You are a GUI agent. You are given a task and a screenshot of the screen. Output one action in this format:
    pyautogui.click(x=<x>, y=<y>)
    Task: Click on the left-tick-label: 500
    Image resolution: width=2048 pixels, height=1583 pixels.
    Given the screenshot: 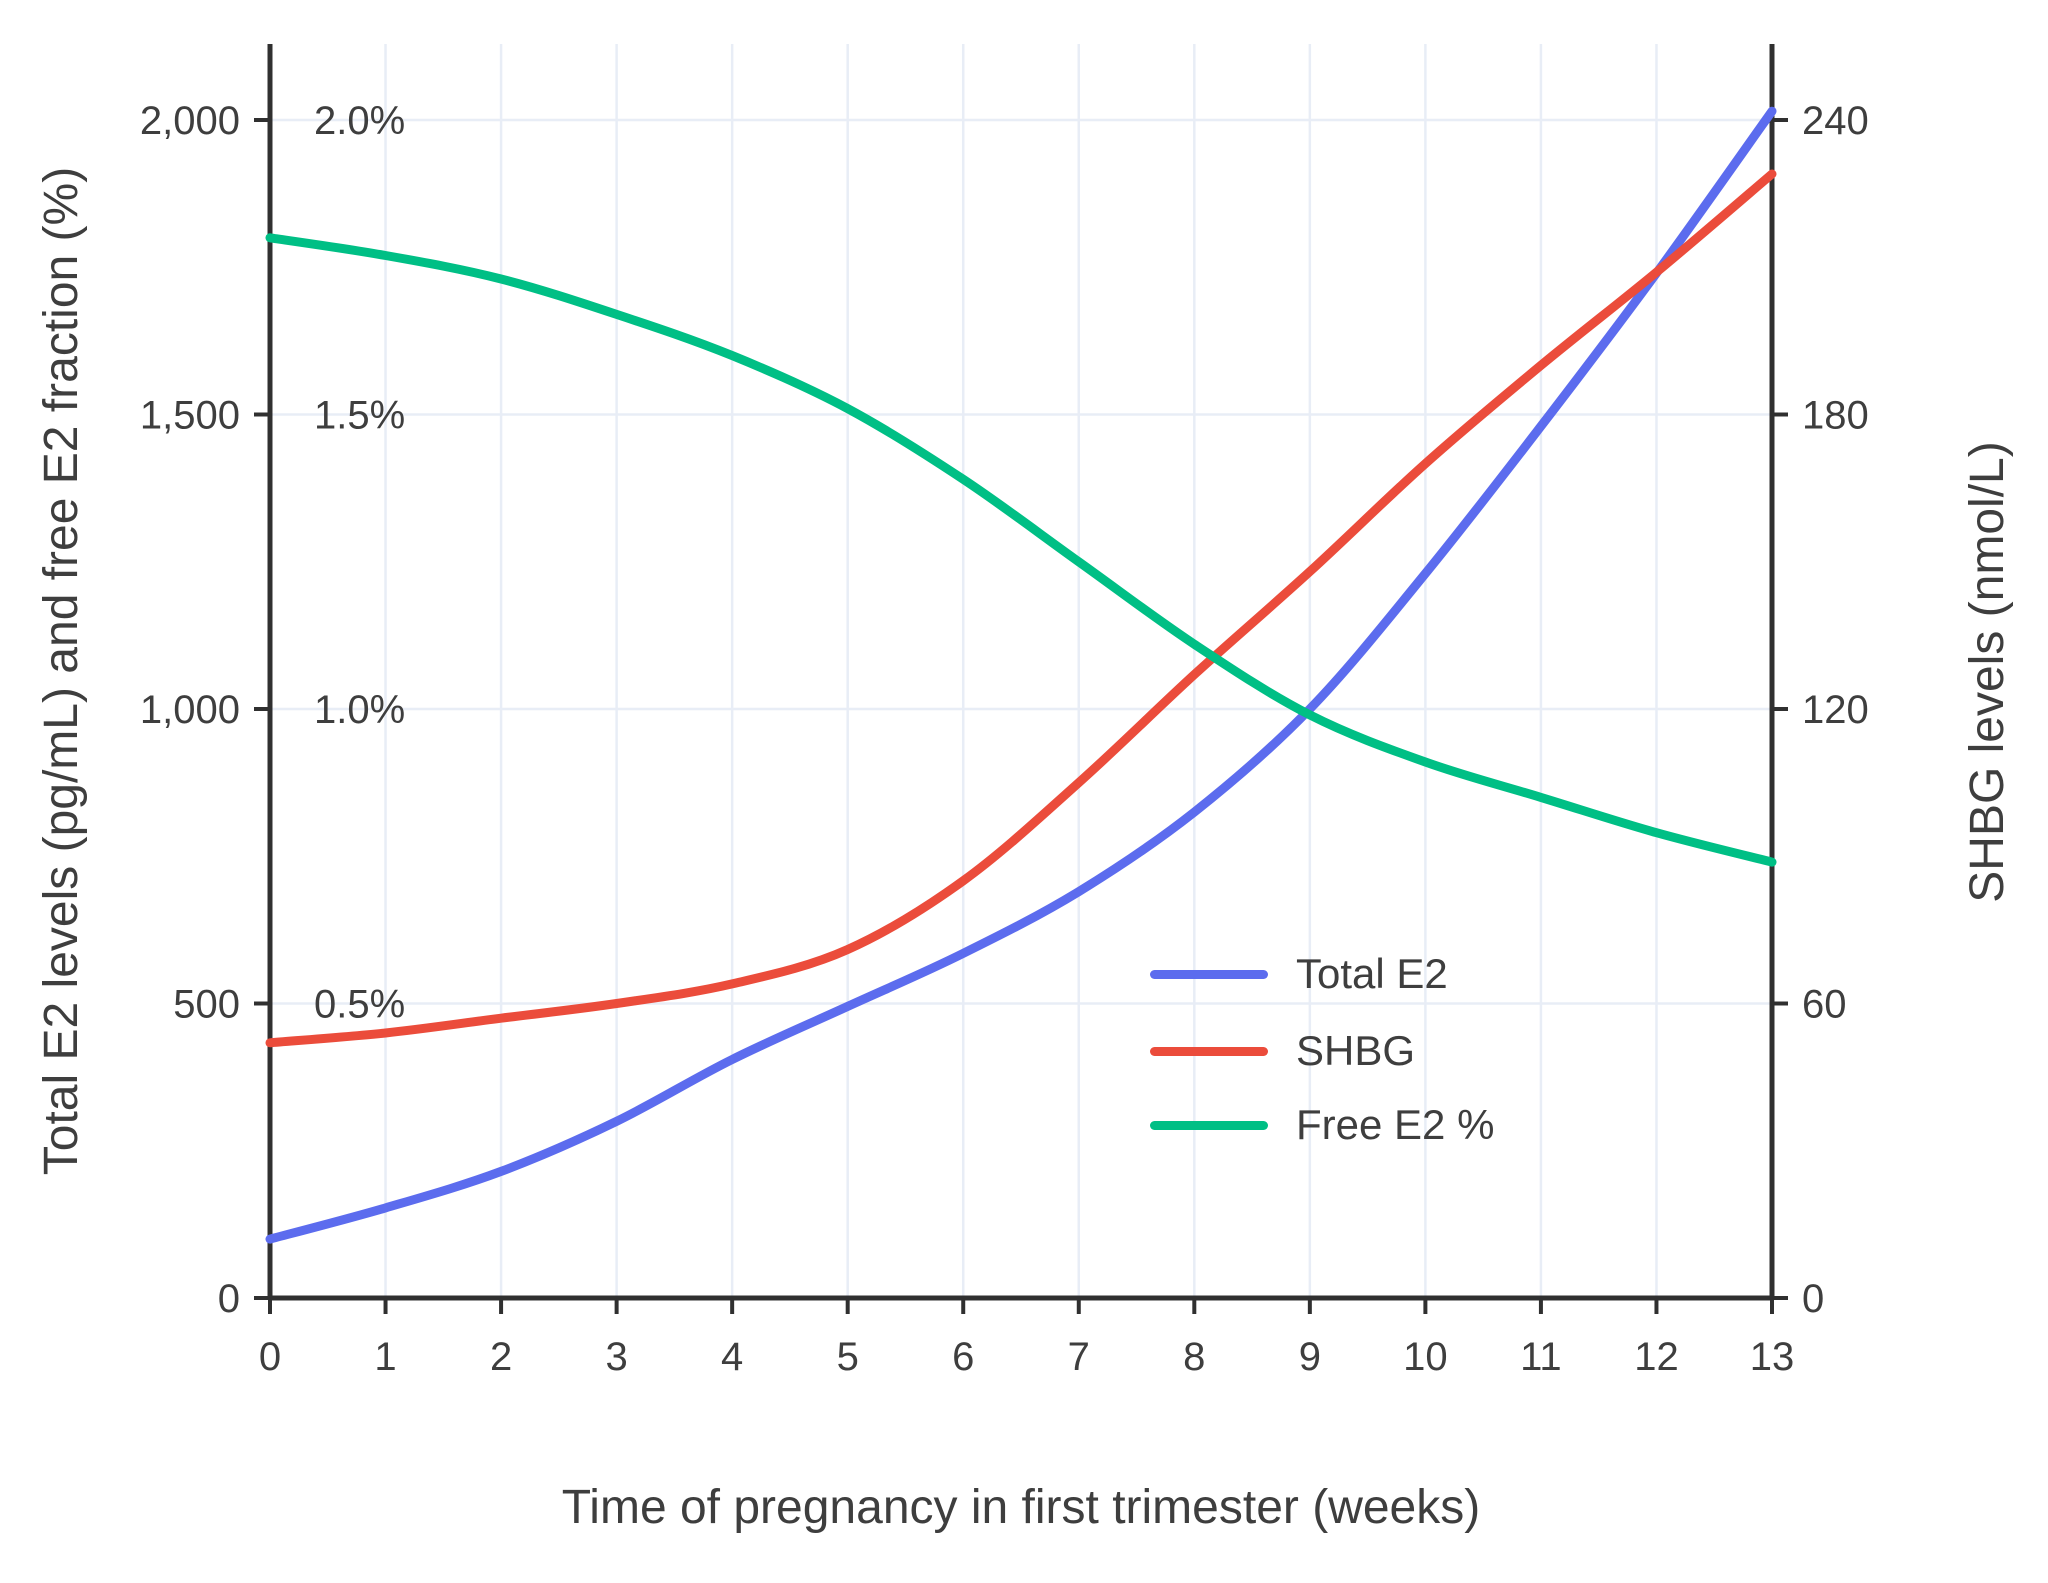 What is the action you would take?
    pyautogui.click(x=206, y=1005)
    